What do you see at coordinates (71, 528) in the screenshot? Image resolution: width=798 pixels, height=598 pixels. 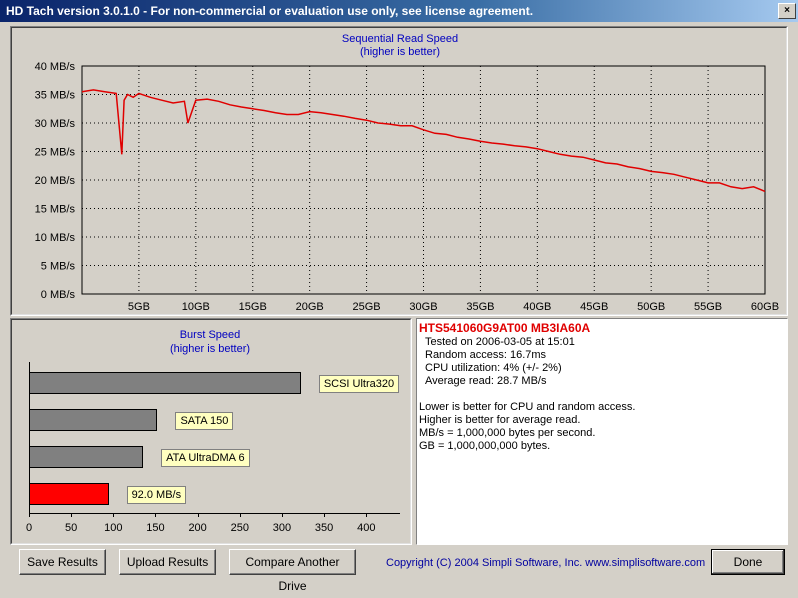 I see `burst-x-tick-label: 50` at bounding box center [71, 528].